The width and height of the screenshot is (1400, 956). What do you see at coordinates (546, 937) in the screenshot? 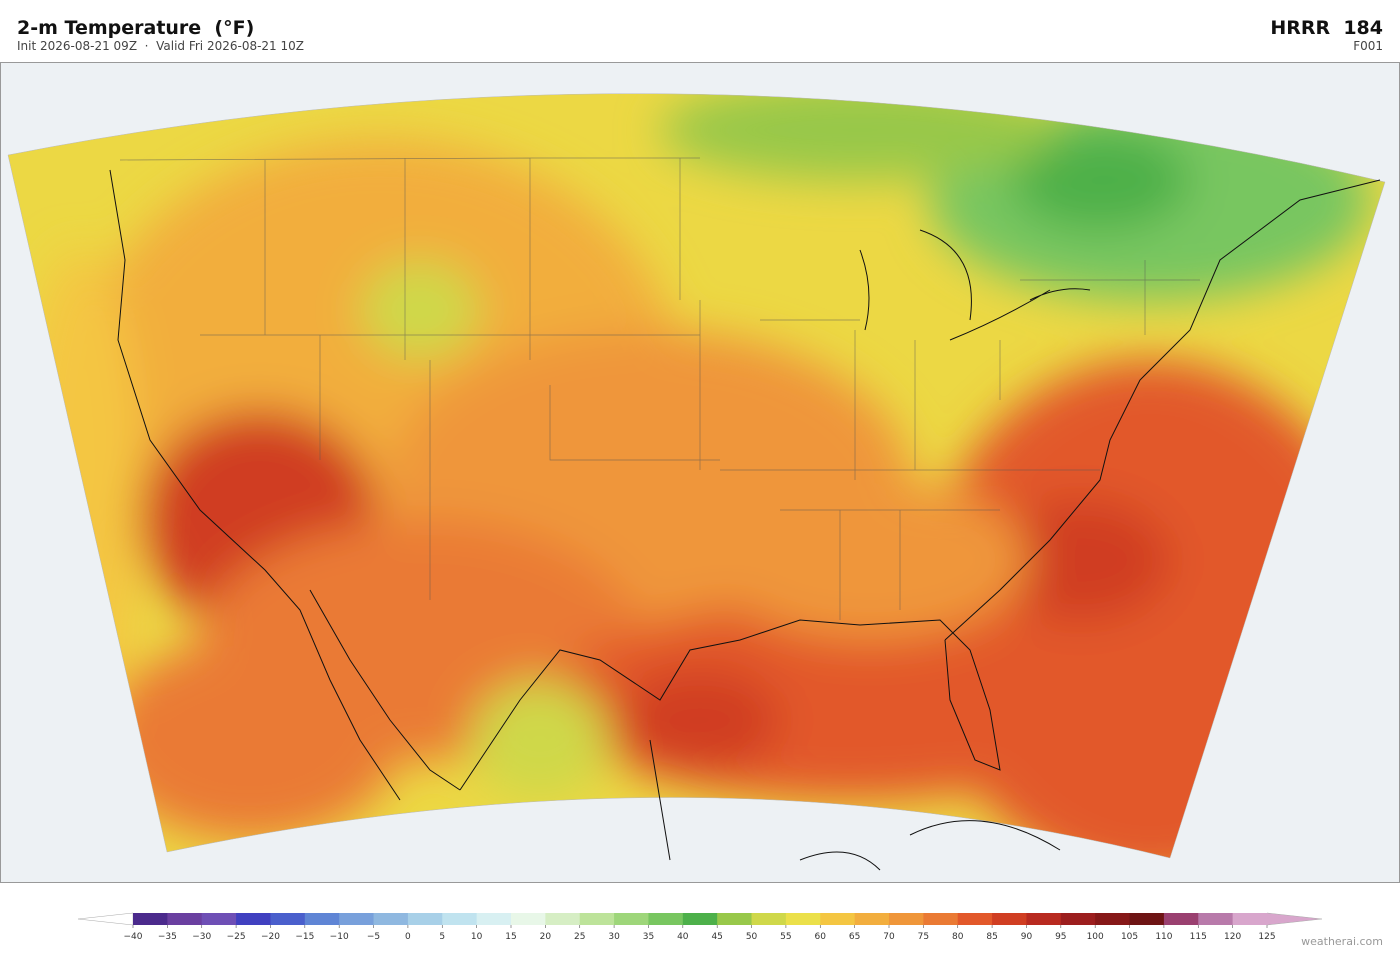
I see `colorbar-tick-label: 20` at bounding box center [546, 937].